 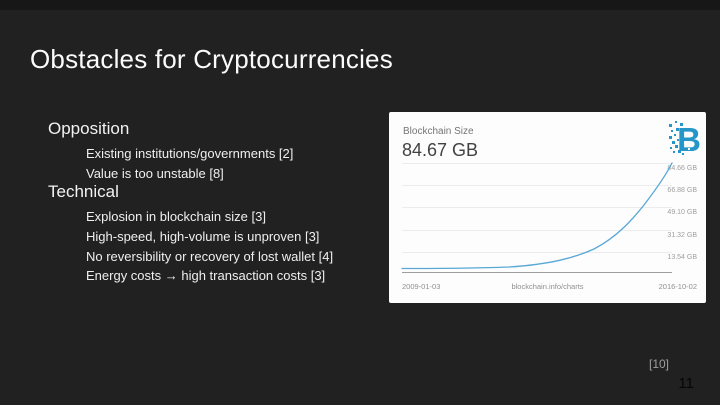 What do you see at coordinates (89, 128) in the screenshot?
I see `bullet-group-opposition: Opposition` at bounding box center [89, 128].